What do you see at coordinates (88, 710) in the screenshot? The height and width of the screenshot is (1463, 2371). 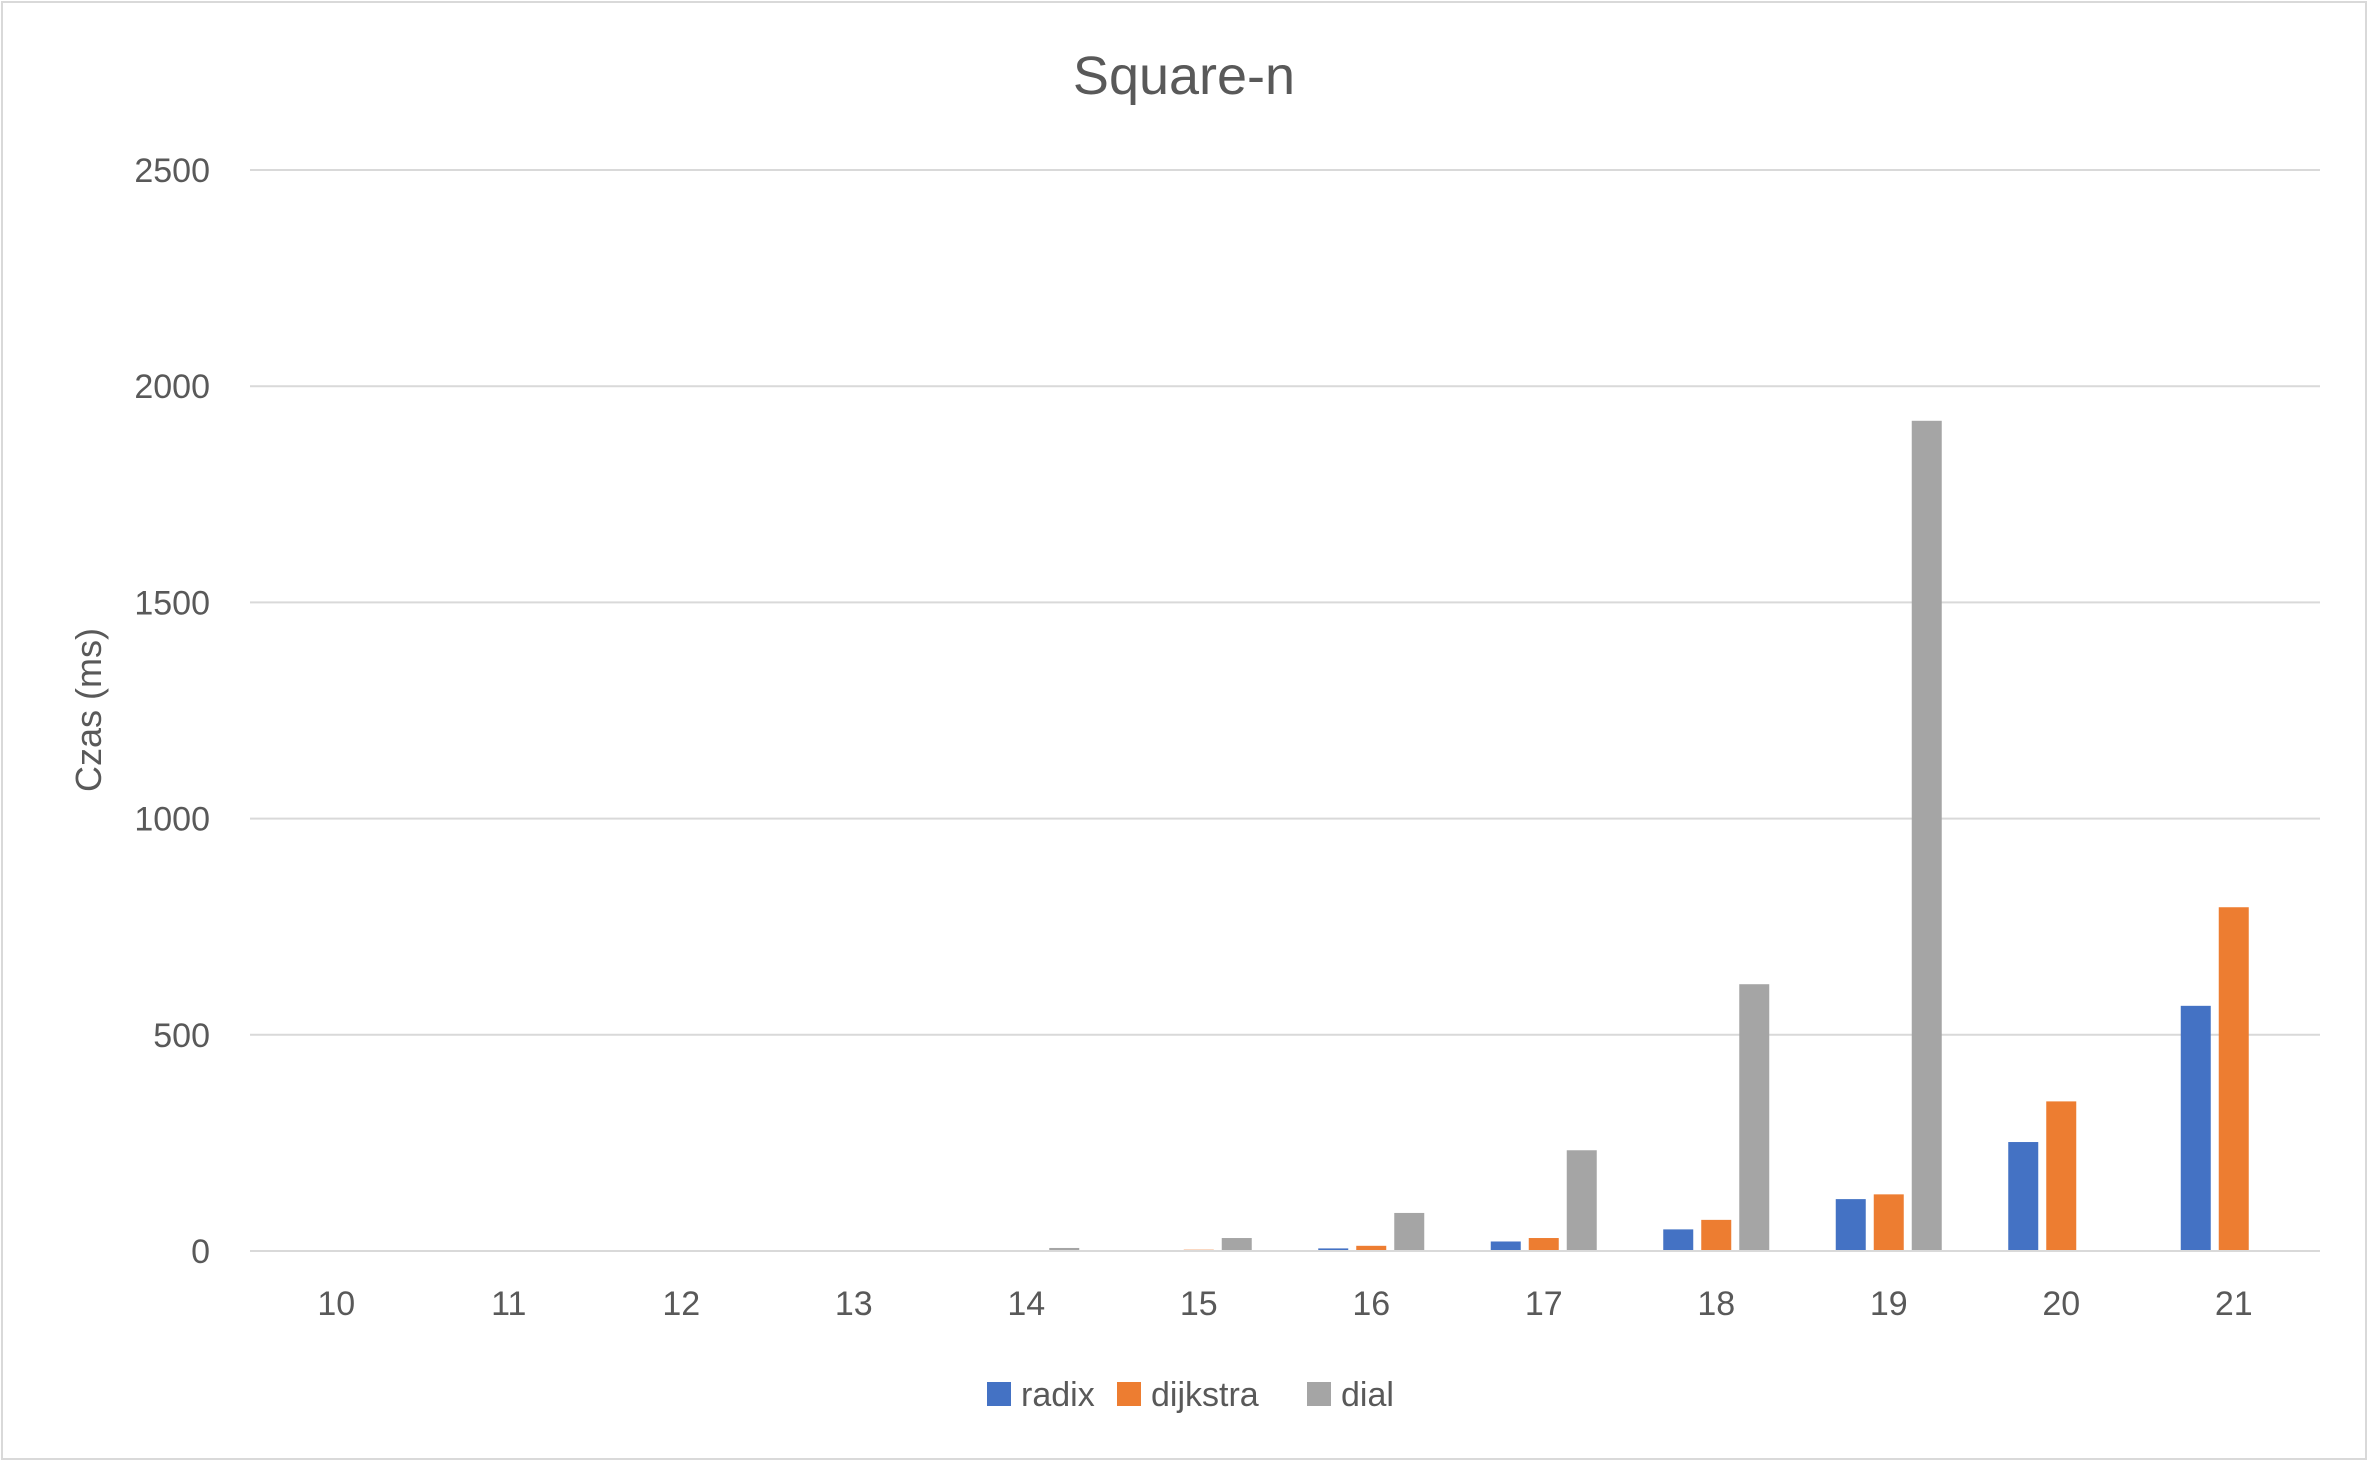 I see `y-axis-title: Czas (ms)` at bounding box center [88, 710].